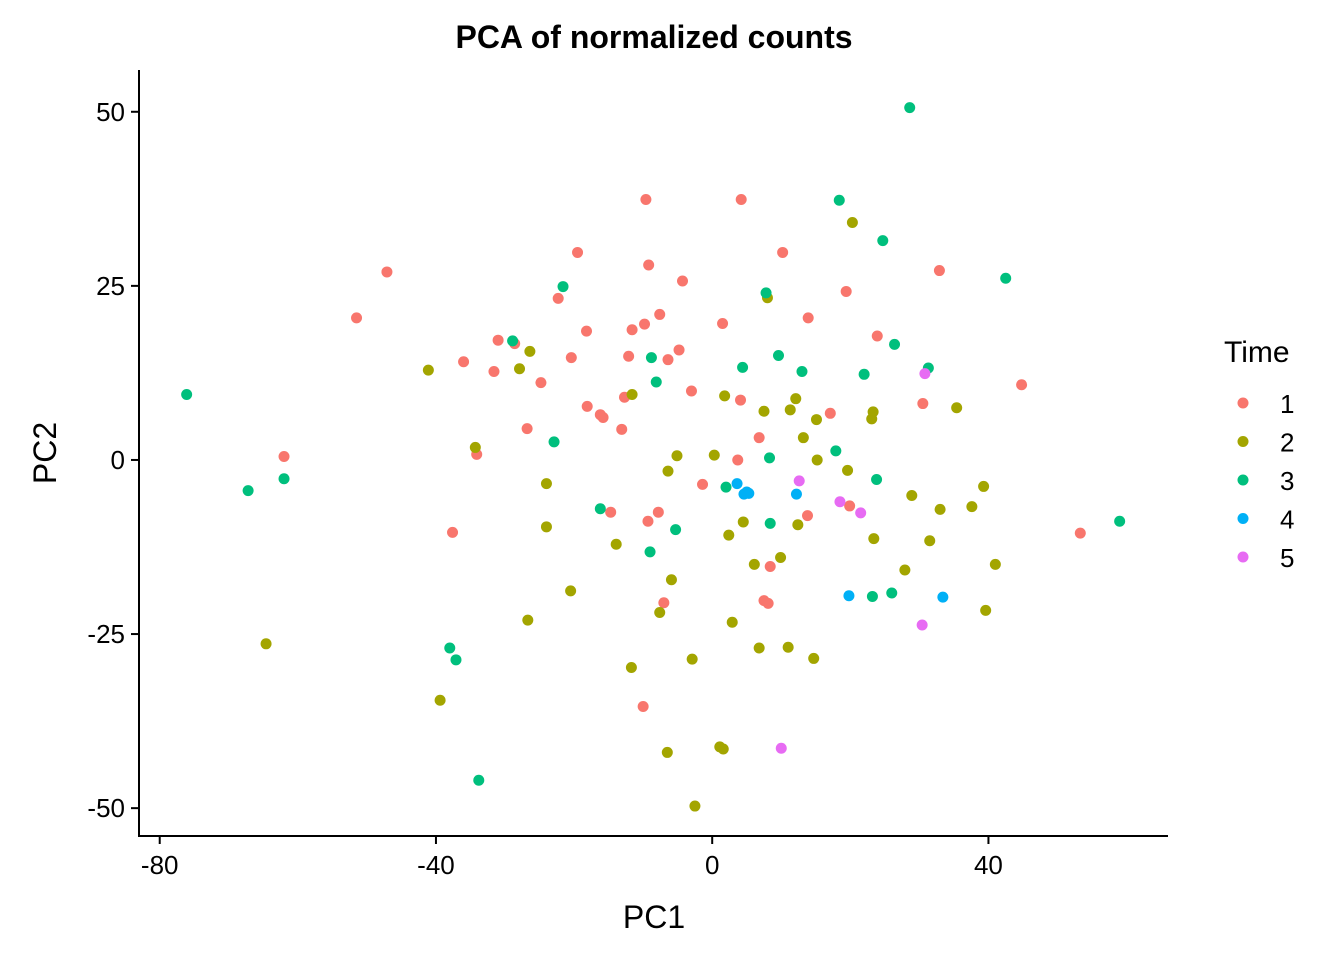 The height and width of the screenshot is (960, 1344). What do you see at coordinates (1287, 481) in the screenshot?
I see `legend-label-3: 3` at bounding box center [1287, 481].